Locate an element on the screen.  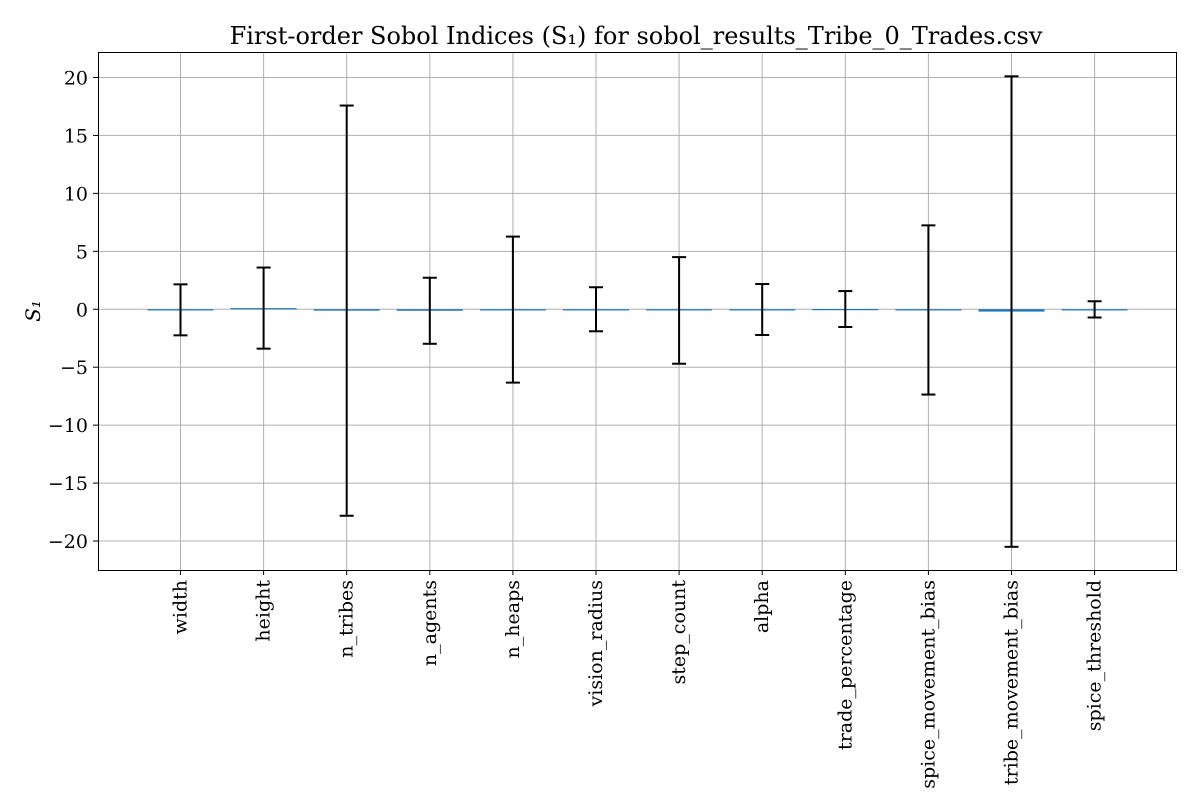
x-tick-label: tribe_movement_bias is located at coordinates (1012, 682).